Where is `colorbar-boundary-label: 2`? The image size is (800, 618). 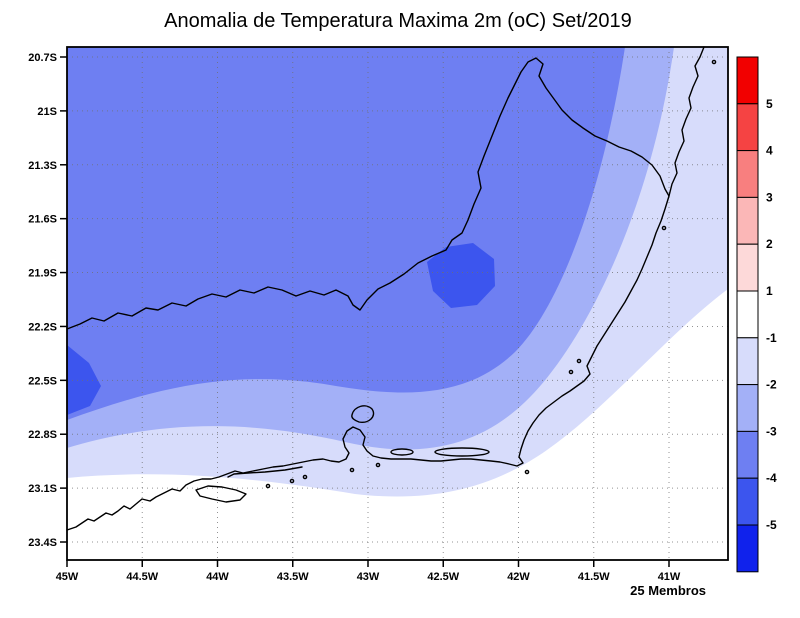 colorbar-boundary-label: 2 is located at coordinates (769, 244).